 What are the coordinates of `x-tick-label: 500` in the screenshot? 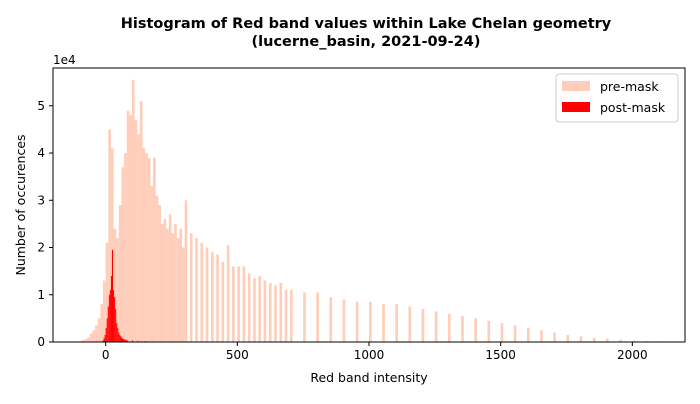 It's located at (237, 355).